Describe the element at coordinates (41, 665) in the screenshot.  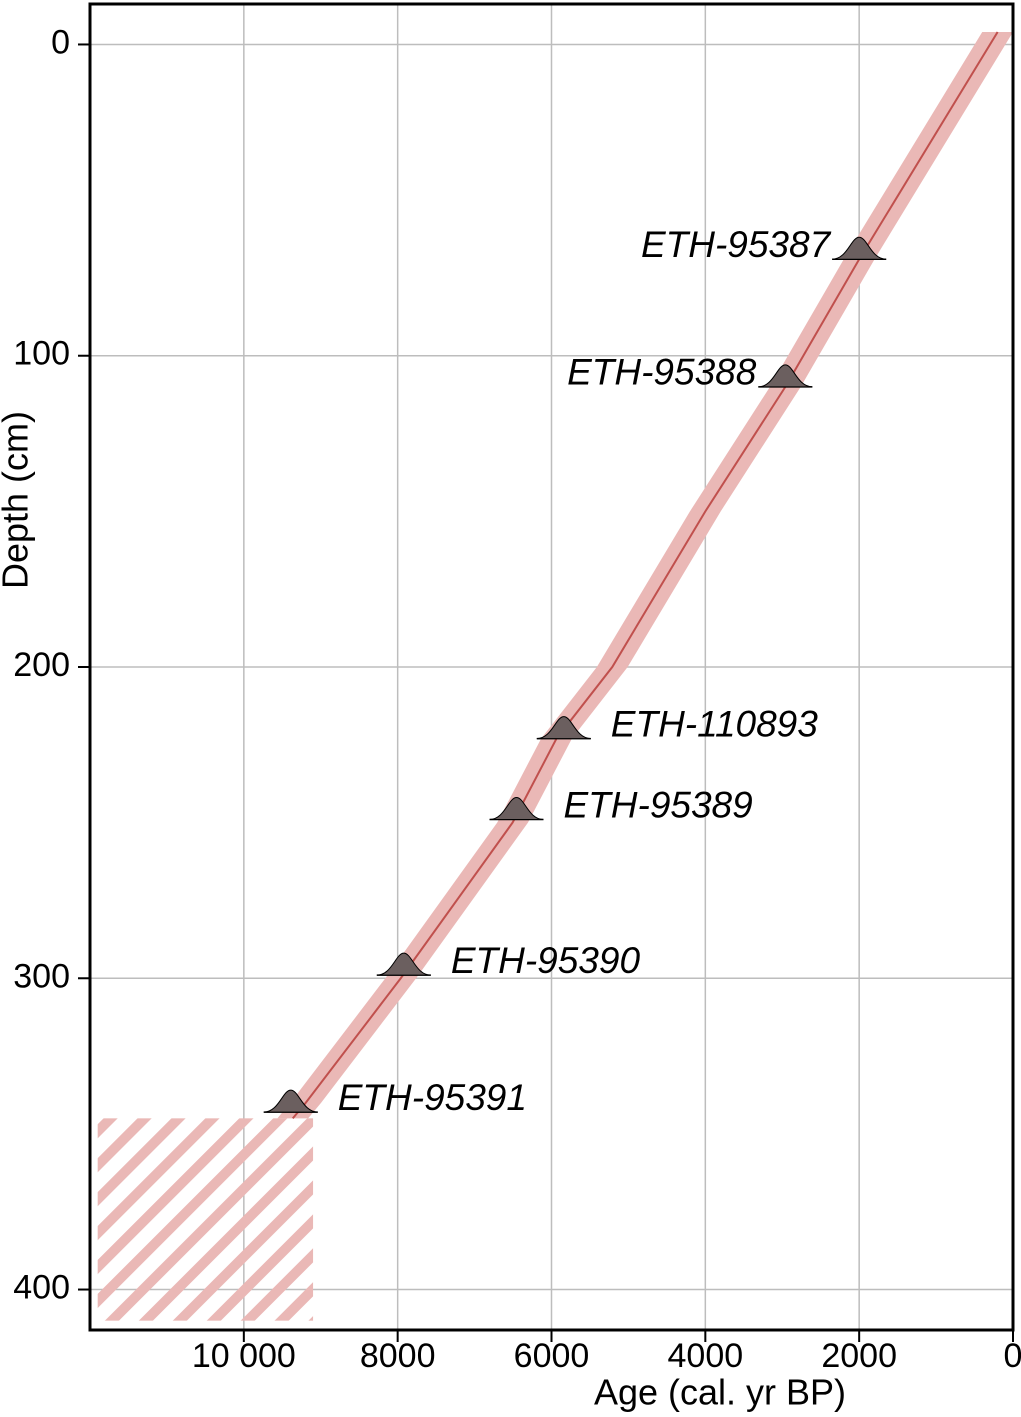
I see `y-tick-label: 200` at that location.